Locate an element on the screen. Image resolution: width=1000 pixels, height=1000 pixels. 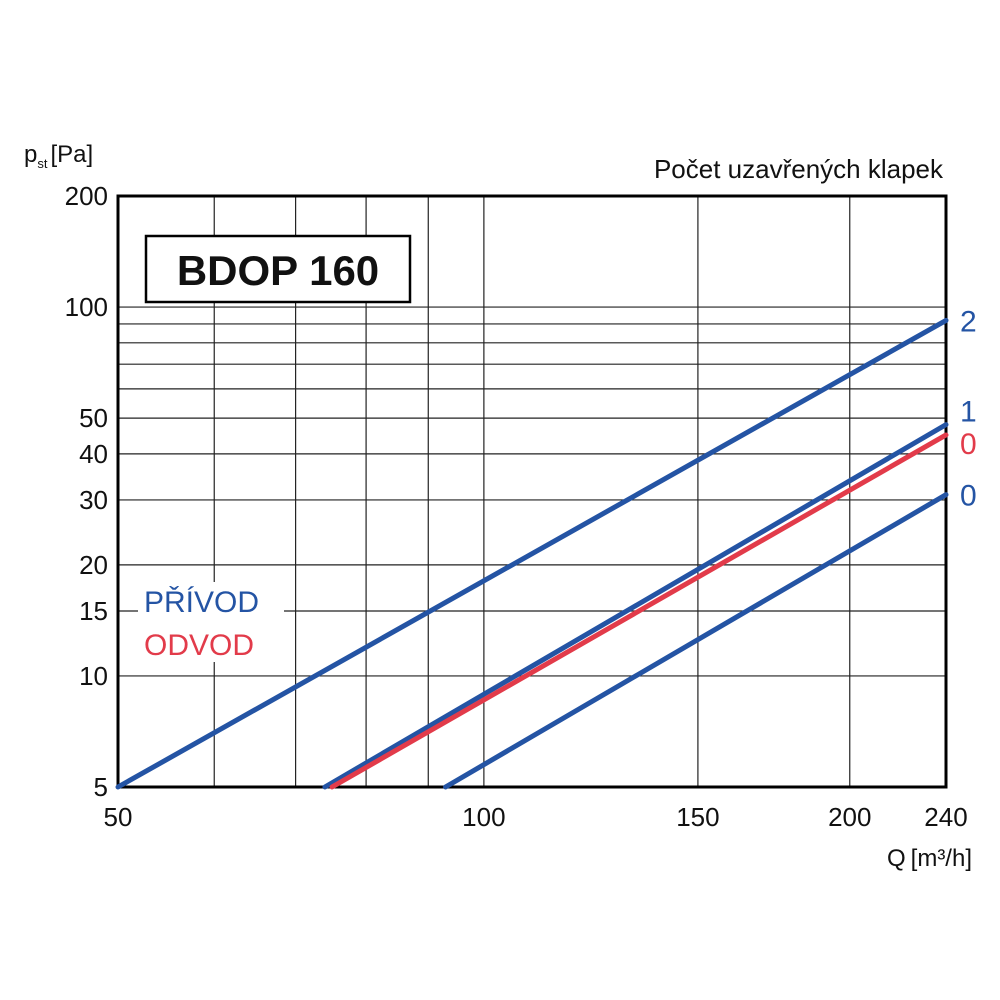
y-tick-label: 50 is located at coordinates (93, 418).